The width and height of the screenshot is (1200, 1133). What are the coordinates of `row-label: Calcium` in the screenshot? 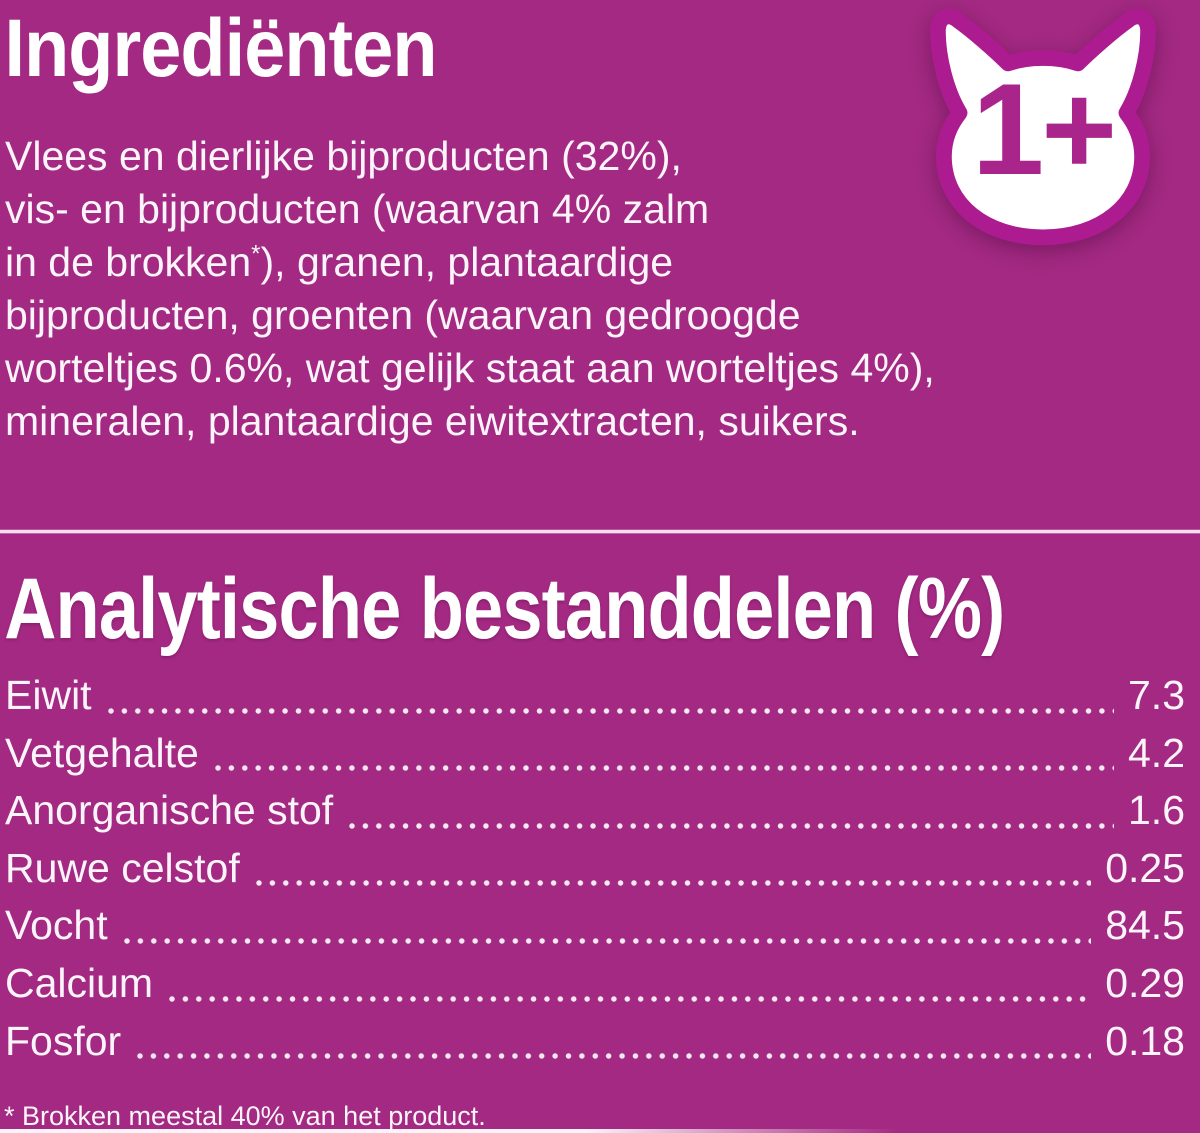 It's located at (79, 982).